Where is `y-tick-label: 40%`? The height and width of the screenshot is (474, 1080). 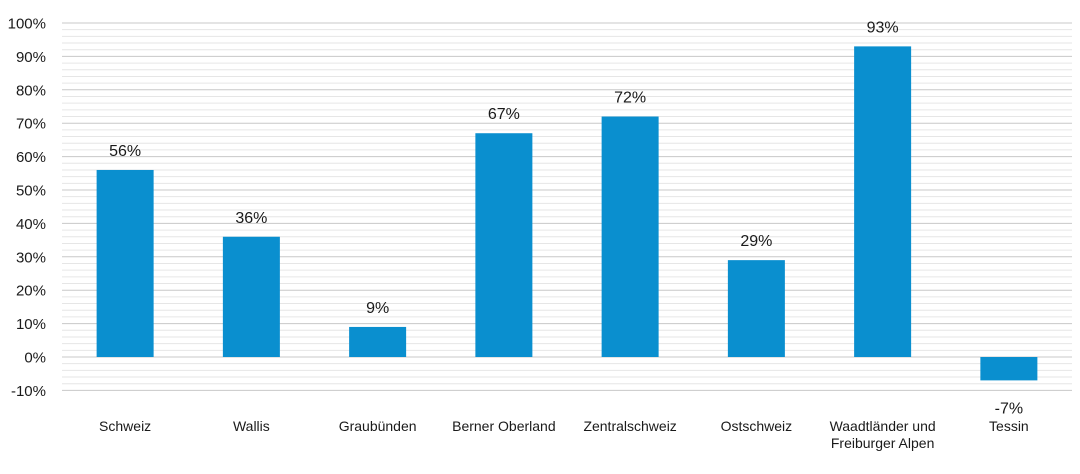 y-tick-label: 40% is located at coordinates (31, 224).